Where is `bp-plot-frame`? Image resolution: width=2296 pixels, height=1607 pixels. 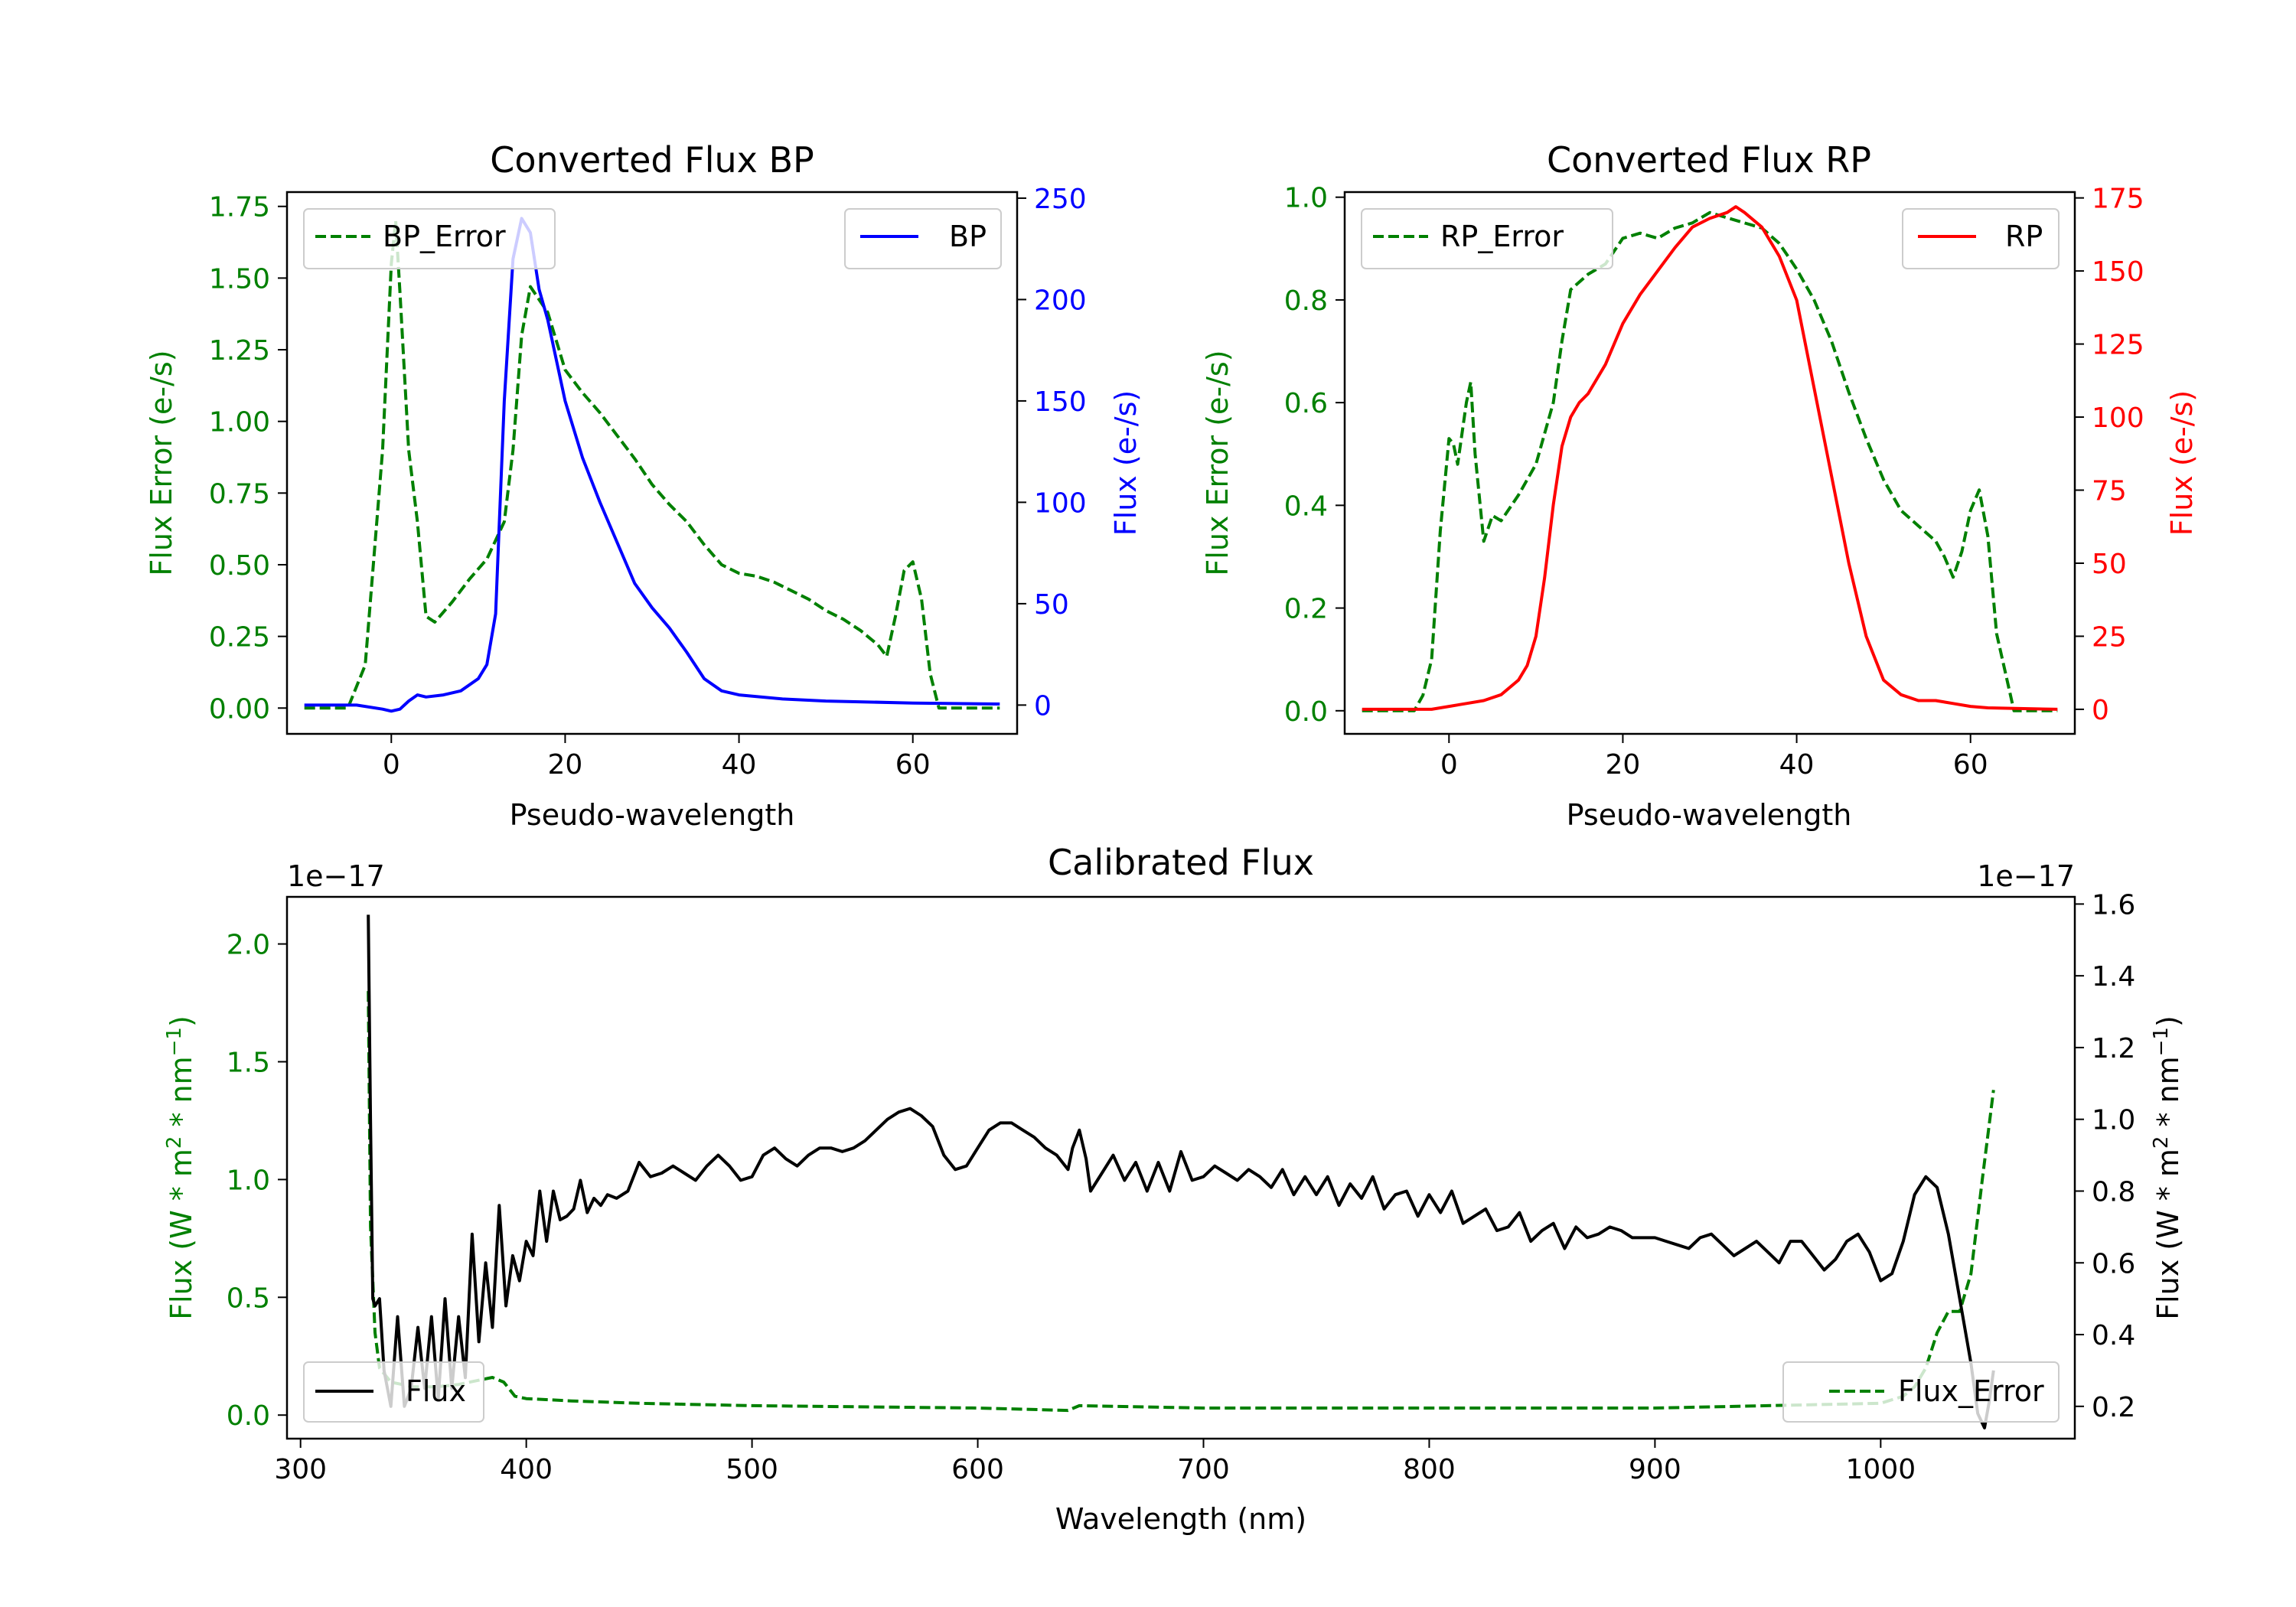 bp-plot-frame is located at coordinates (652, 463).